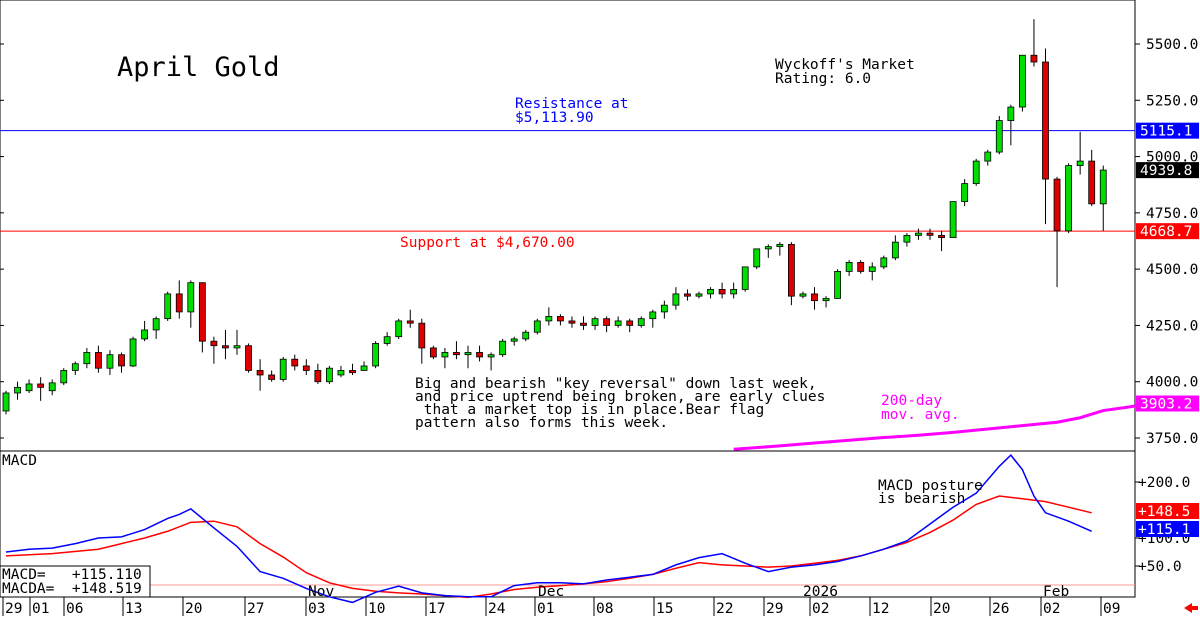 The height and width of the screenshot is (619, 1200). Describe the element at coordinates (823, 79) in the screenshot. I see `rating-line-2: Rating: 6.0` at that location.